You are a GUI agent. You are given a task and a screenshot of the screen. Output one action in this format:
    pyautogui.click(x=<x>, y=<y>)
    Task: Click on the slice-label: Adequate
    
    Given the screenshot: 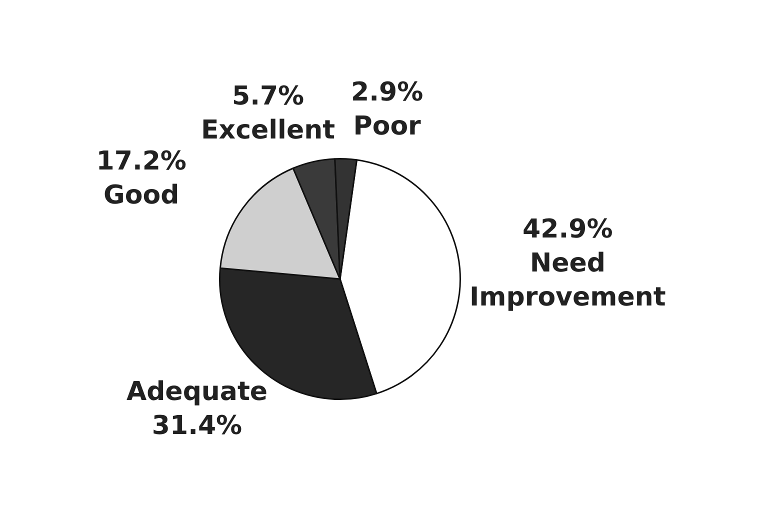 What is the action you would take?
    pyautogui.click(x=197, y=392)
    